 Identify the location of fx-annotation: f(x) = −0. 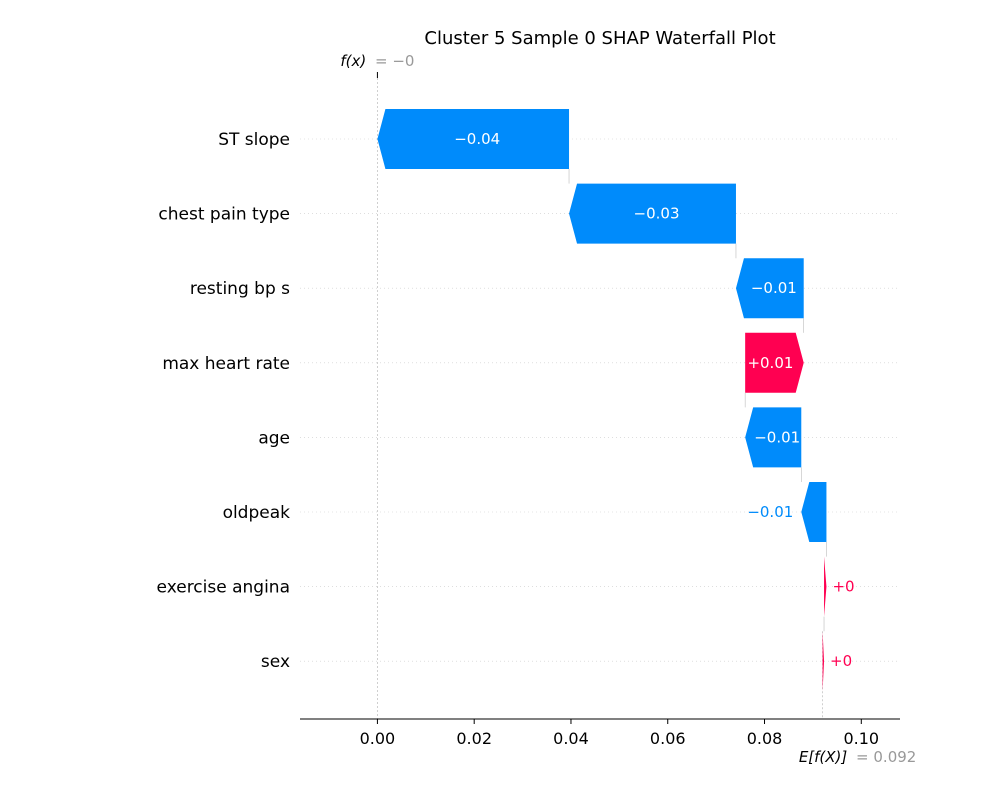
(377, 65).